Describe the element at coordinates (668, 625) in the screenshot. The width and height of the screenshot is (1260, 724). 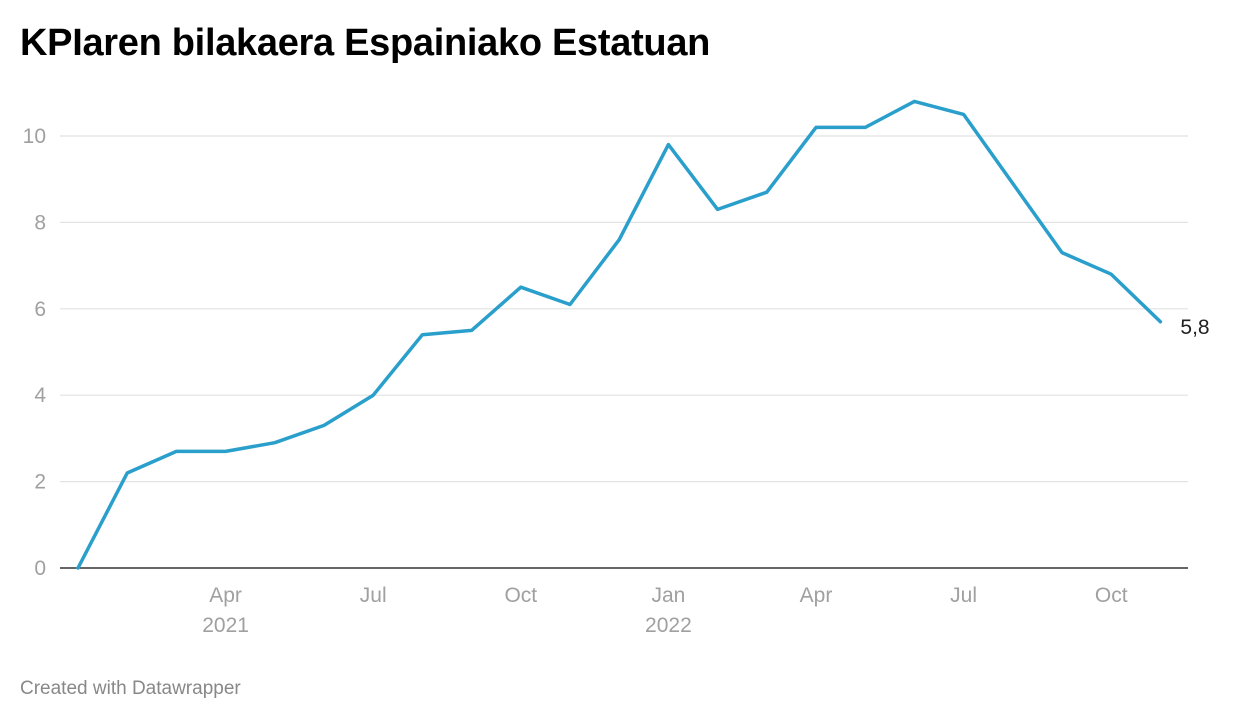
I see `x-tick-year-label: 2022` at that location.